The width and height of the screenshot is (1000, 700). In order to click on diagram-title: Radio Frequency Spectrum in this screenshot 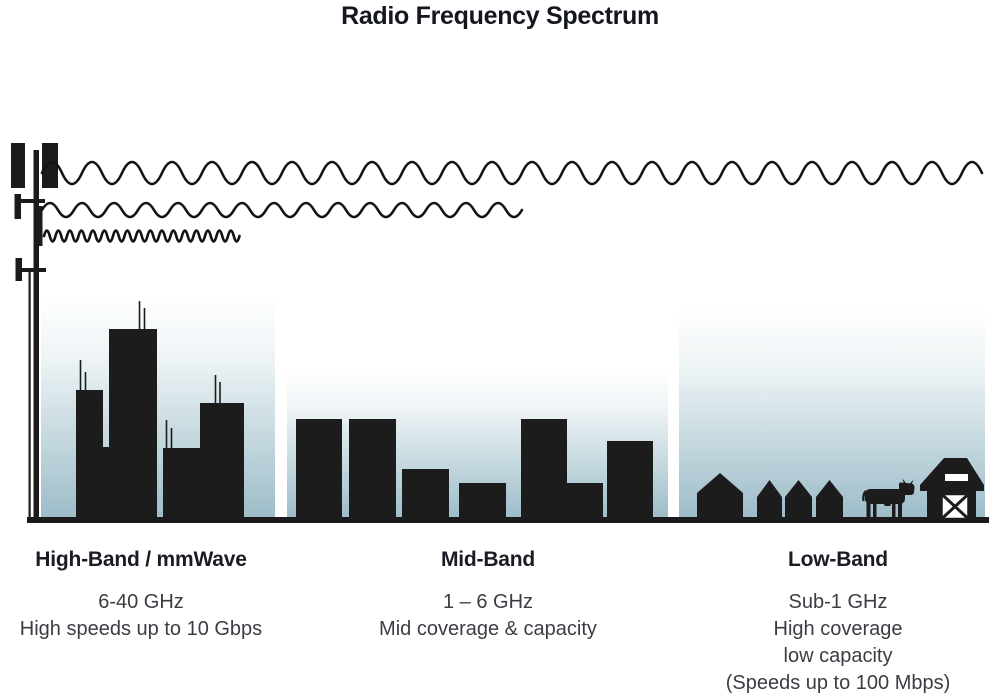, I will do `click(500, 16)`.